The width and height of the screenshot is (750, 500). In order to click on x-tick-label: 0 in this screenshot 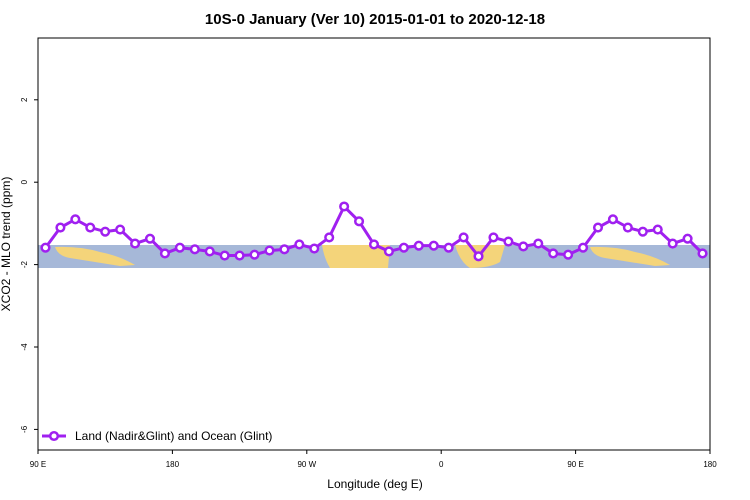, I will do `click(441, 464)`.